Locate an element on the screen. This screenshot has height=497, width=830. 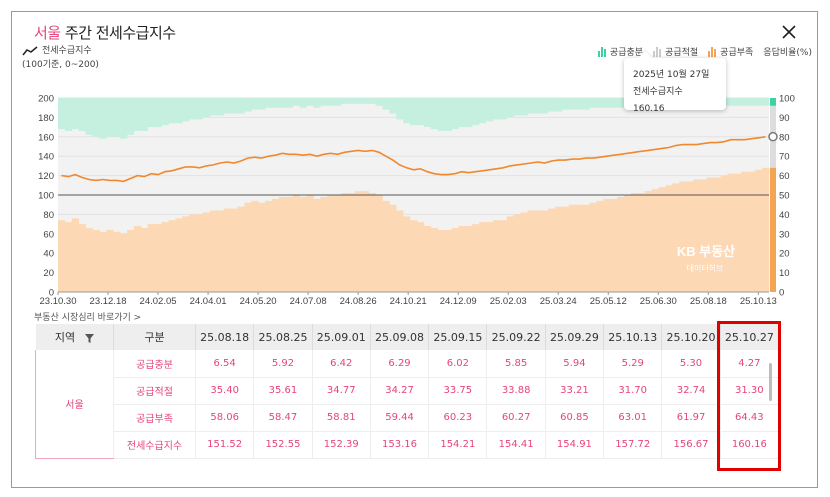
header-category: 구분 is located at coordinates (154, 337).